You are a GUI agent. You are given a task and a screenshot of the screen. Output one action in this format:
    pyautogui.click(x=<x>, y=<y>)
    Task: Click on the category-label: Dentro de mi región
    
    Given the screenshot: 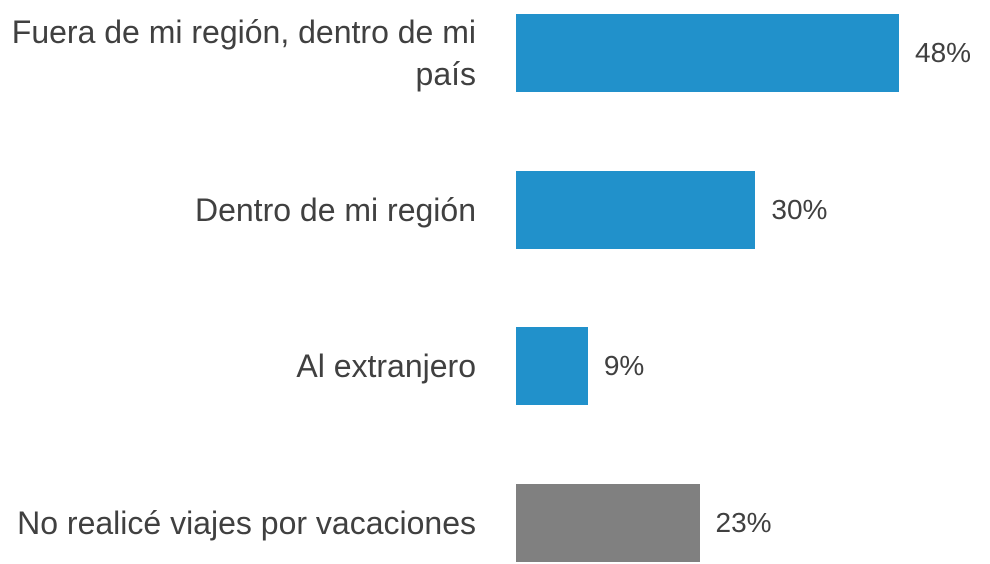 What is the action you would take?
    pyautogui.click(x=335, y=209)
    